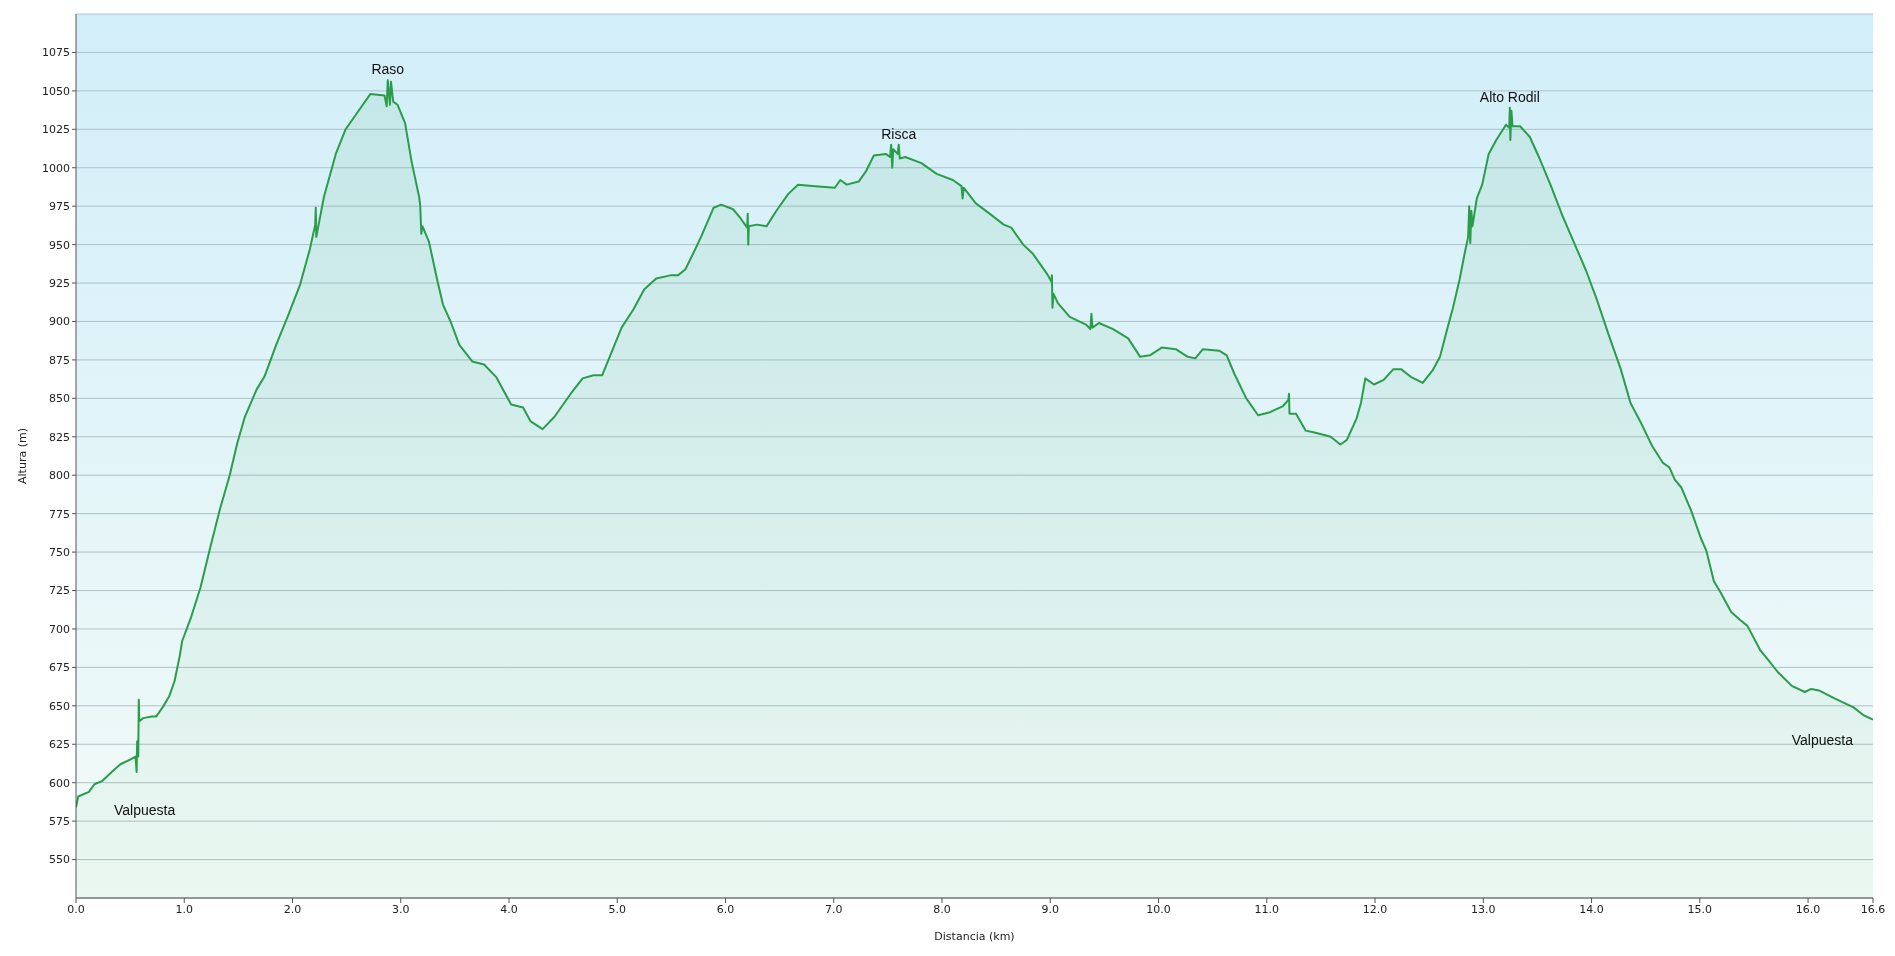  Describe the element at coordinates (59, 360) in the screenshot. I see `y-tick-label: 875` at that location.